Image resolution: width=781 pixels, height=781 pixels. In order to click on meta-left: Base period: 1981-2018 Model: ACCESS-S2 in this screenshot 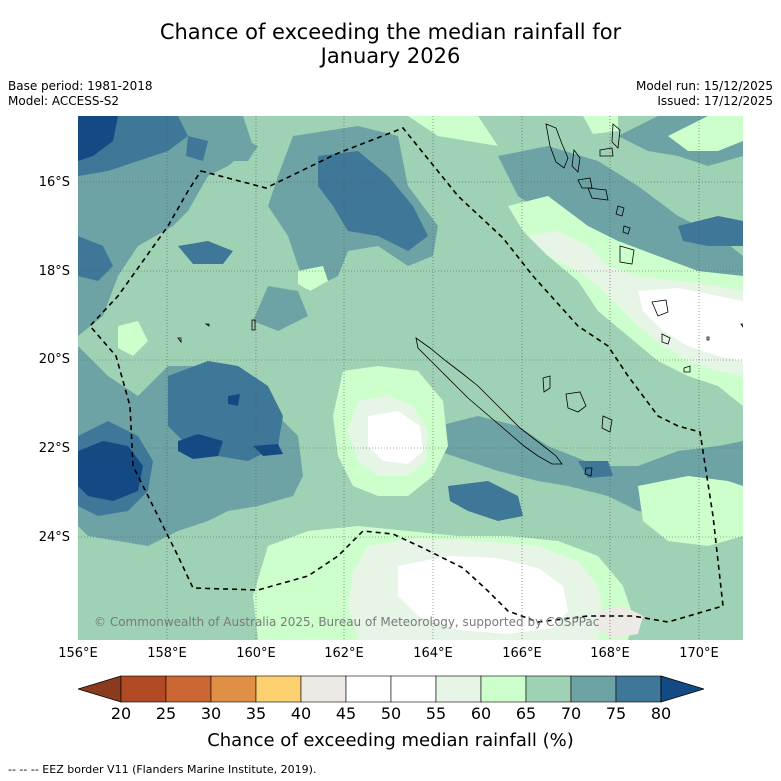, I will do `click(80, 94)`.